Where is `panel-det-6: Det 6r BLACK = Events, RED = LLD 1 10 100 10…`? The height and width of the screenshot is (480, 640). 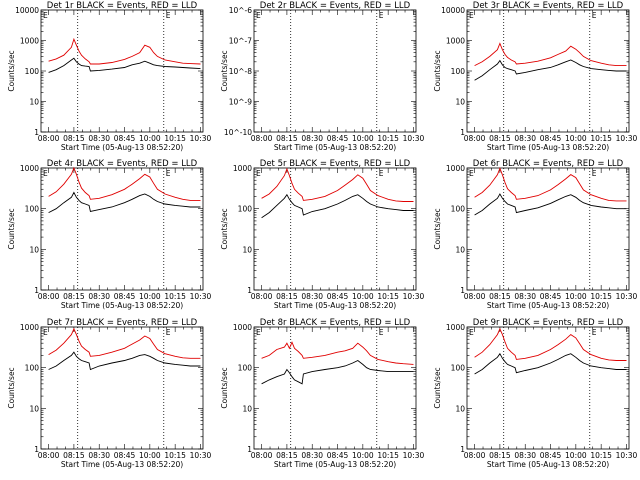 panel-det-6: Det 6r BLACK = Events, RED = LLD 1 10 100 10… is located at coordinates (535, 234).